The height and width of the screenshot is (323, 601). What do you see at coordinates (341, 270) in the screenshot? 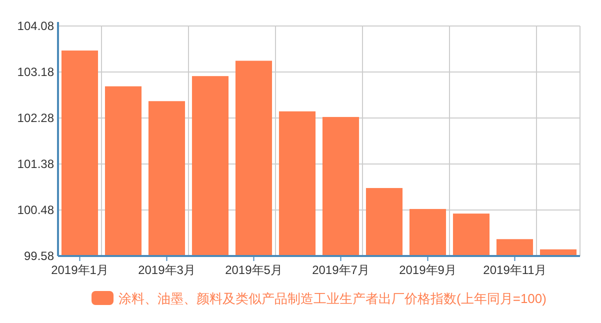
I see `x-tick-label: 2019年7月` at bounding box center [341, 270].